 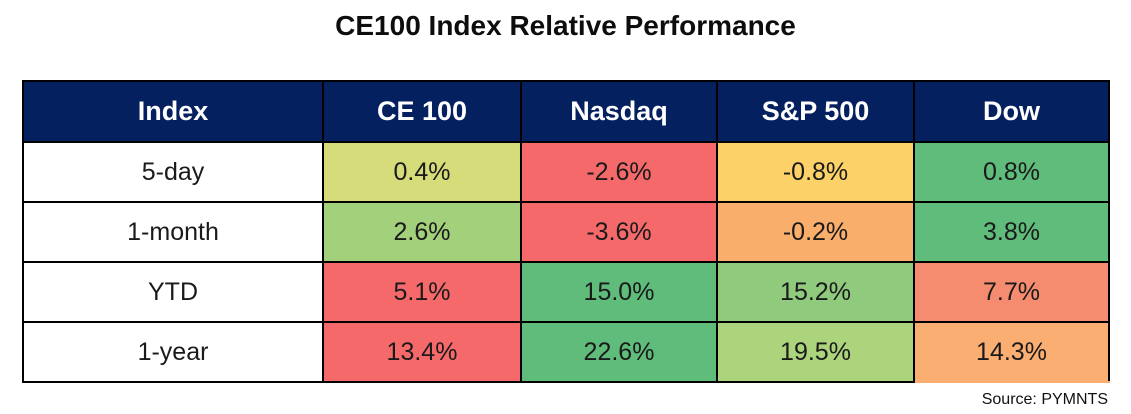 I want to click on row-label-1year: 1-year, so click(x=173, y=352).